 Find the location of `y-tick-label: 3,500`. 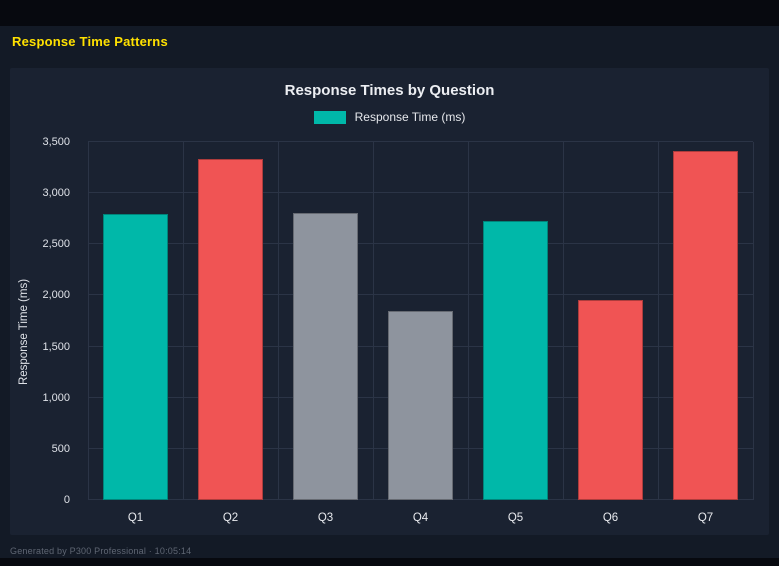

y-tick-label: 3,500 is located at coordinates (56, 142).